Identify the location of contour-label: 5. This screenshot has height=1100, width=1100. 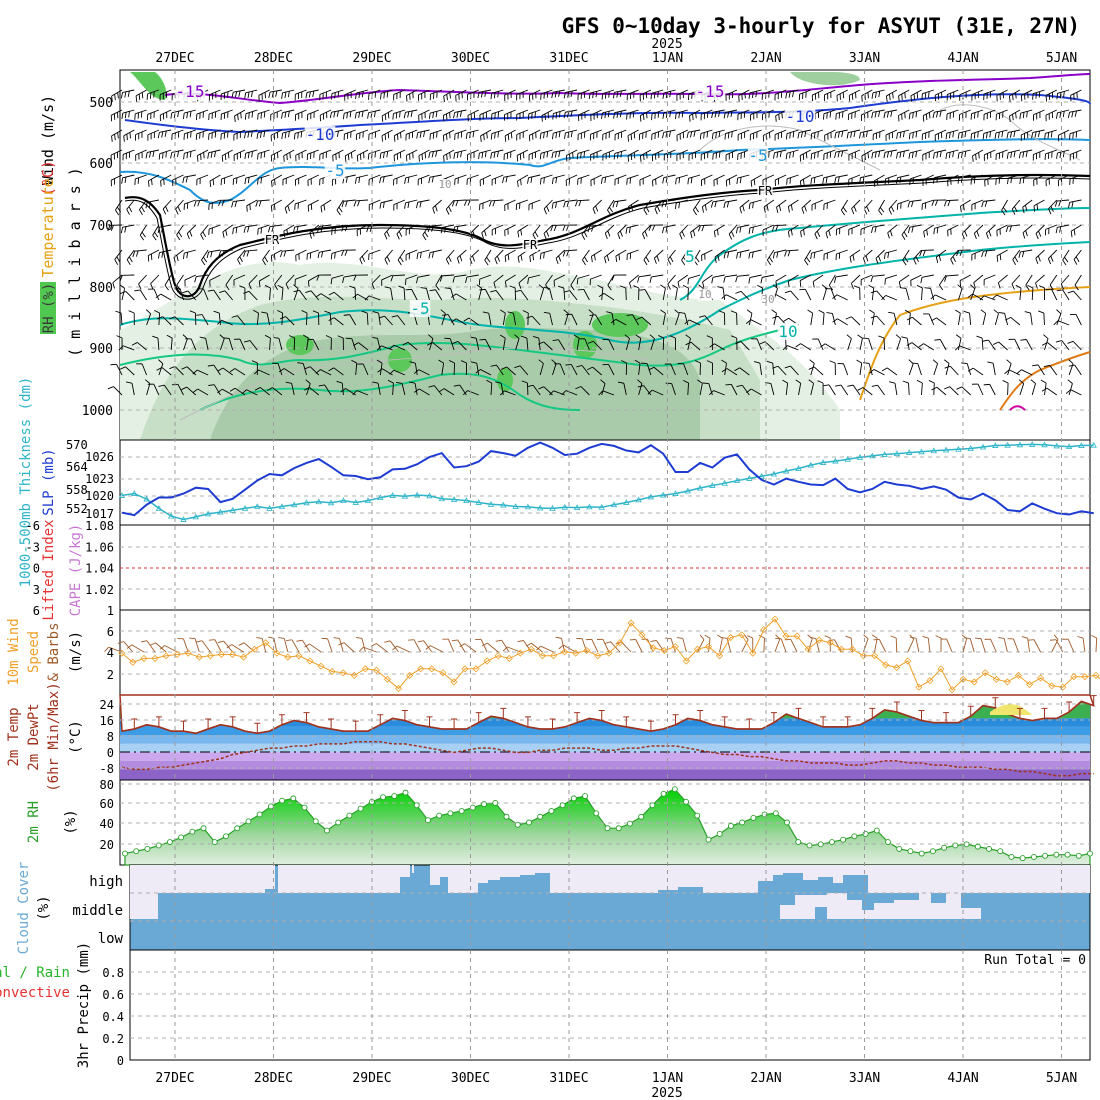
(690, 256).